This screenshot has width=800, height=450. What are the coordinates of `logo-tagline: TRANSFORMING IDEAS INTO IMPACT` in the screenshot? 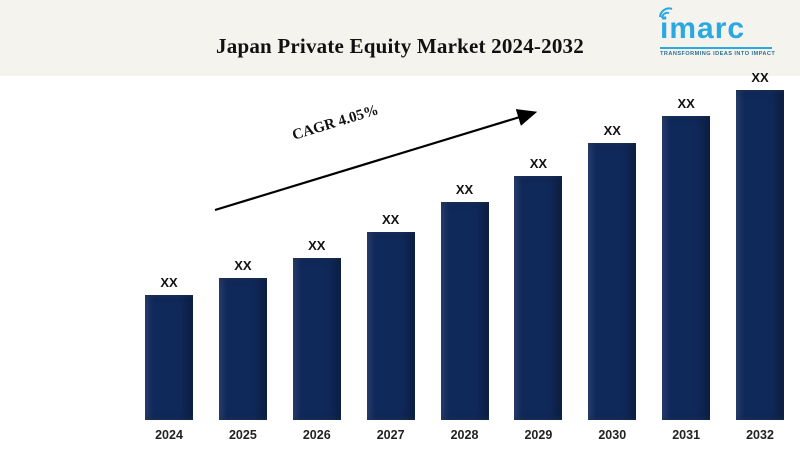 It's located at (718, 54).